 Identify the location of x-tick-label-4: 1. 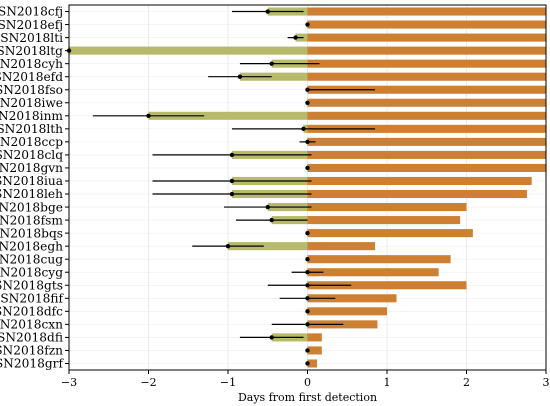
(387, 382).